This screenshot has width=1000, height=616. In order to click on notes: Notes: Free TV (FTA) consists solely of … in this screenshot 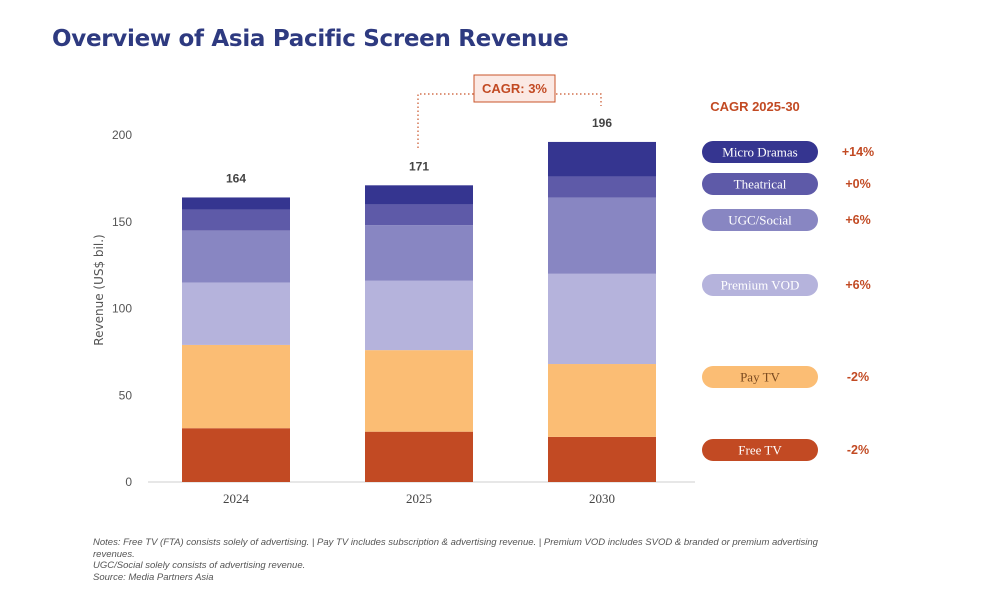, I will do `click(473, 560)`.